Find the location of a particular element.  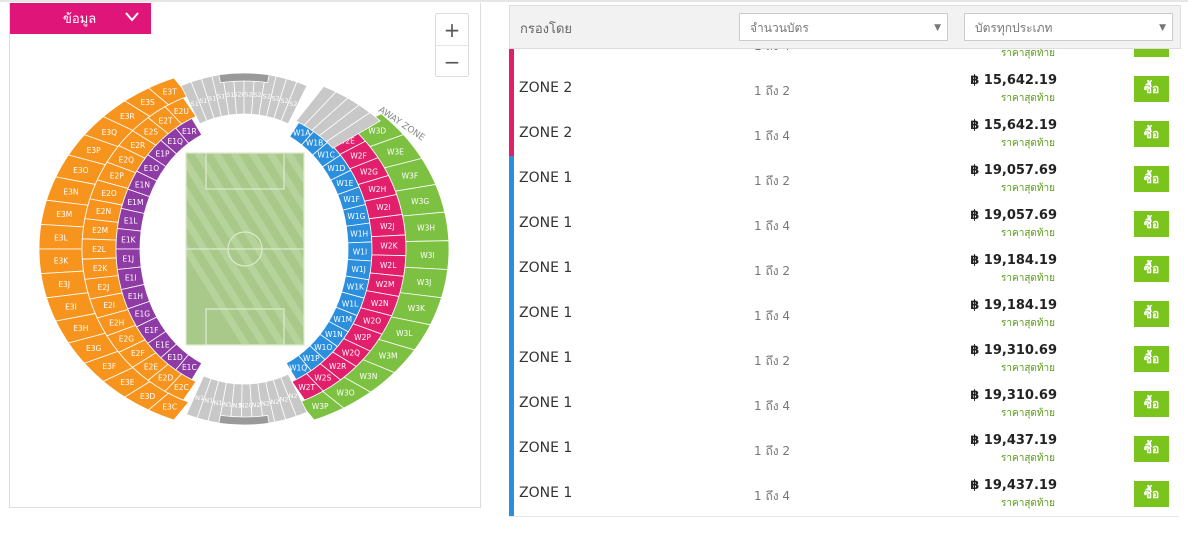

seat-section-label: E1I is located at coordinates (131, 278).